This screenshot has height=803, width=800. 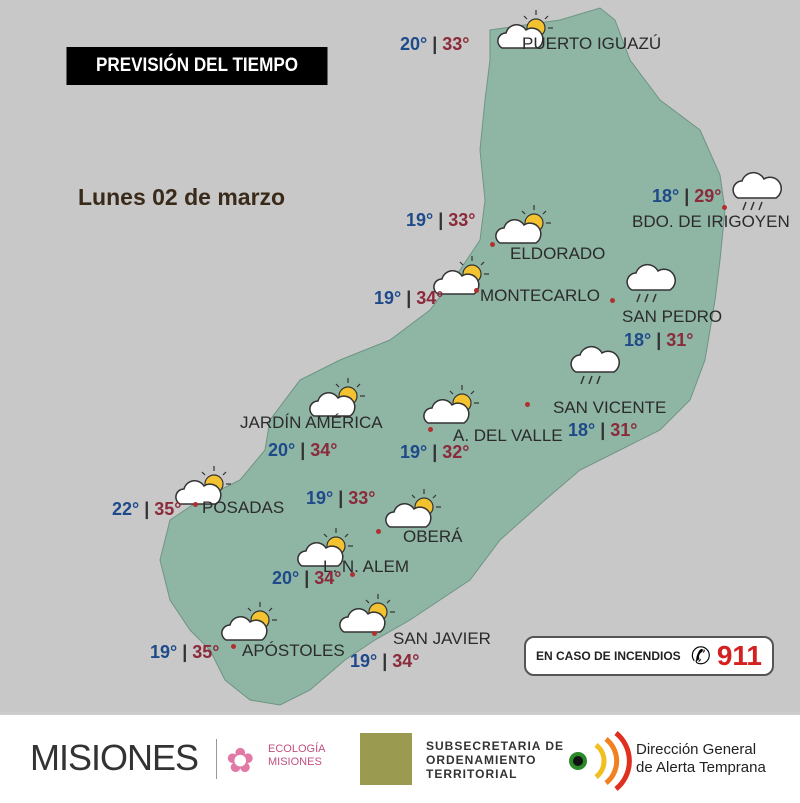 I want to click on city-temperatures: 19° | 32°, so click(x=435, y=452).